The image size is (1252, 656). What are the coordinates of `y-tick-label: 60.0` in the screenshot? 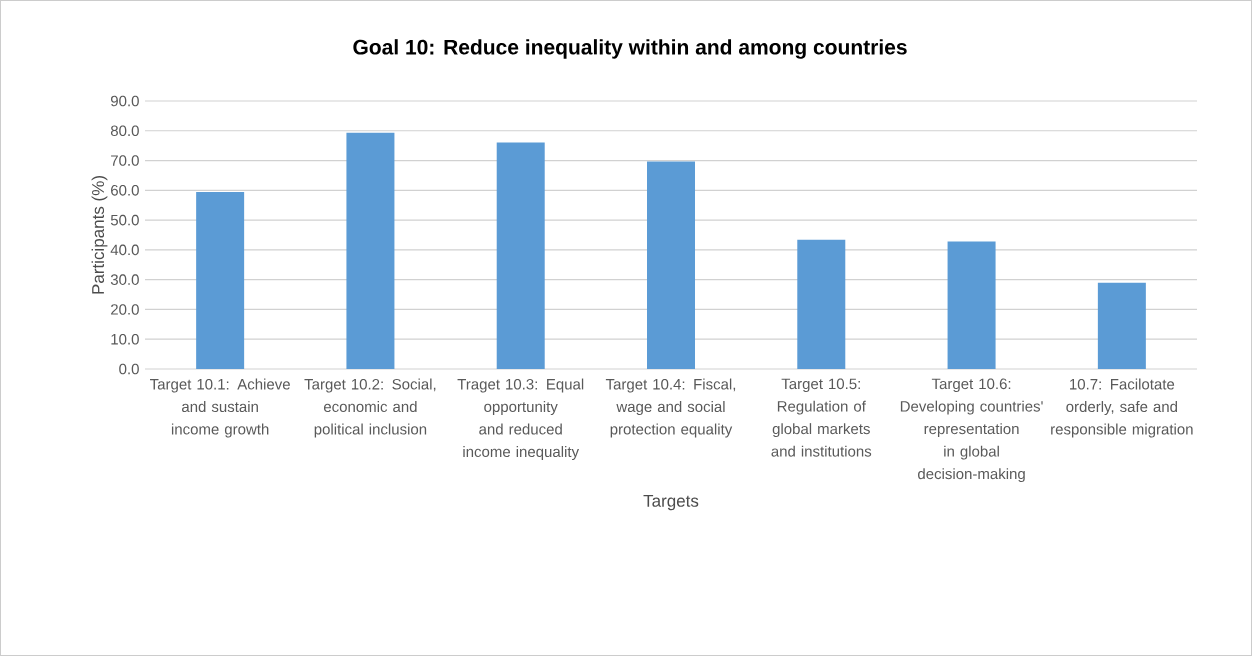 It's located at (125, 190).